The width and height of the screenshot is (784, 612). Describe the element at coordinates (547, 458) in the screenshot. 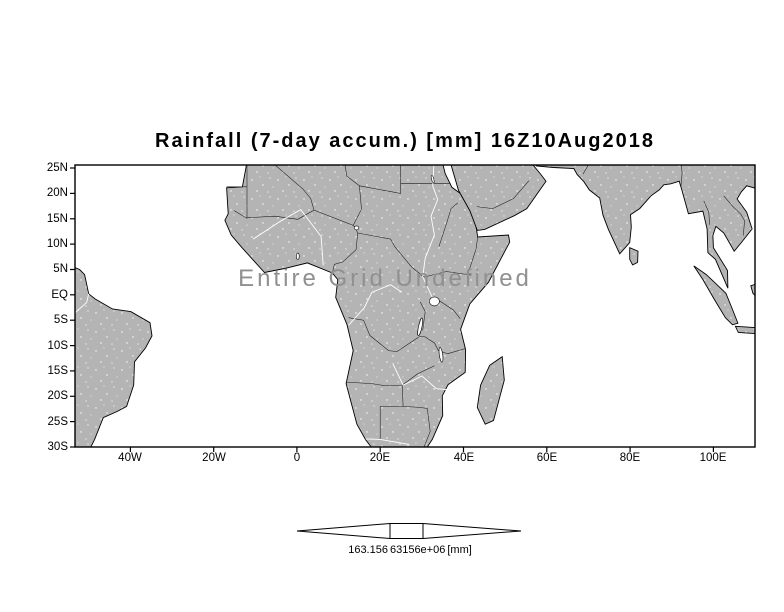

I see `x-tick-label: 60E` at that location.